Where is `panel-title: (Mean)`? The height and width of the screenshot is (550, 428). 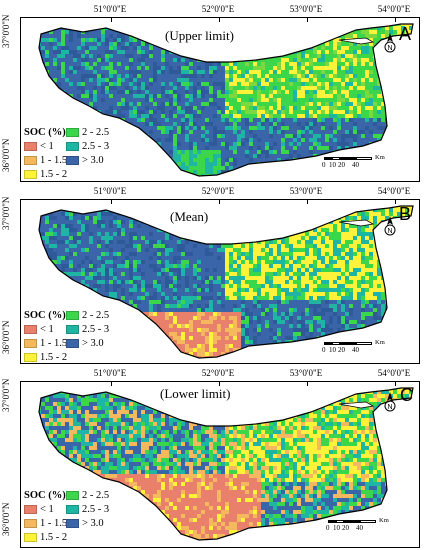 panel-title: (Mean) is located at coordinates (189, 216).